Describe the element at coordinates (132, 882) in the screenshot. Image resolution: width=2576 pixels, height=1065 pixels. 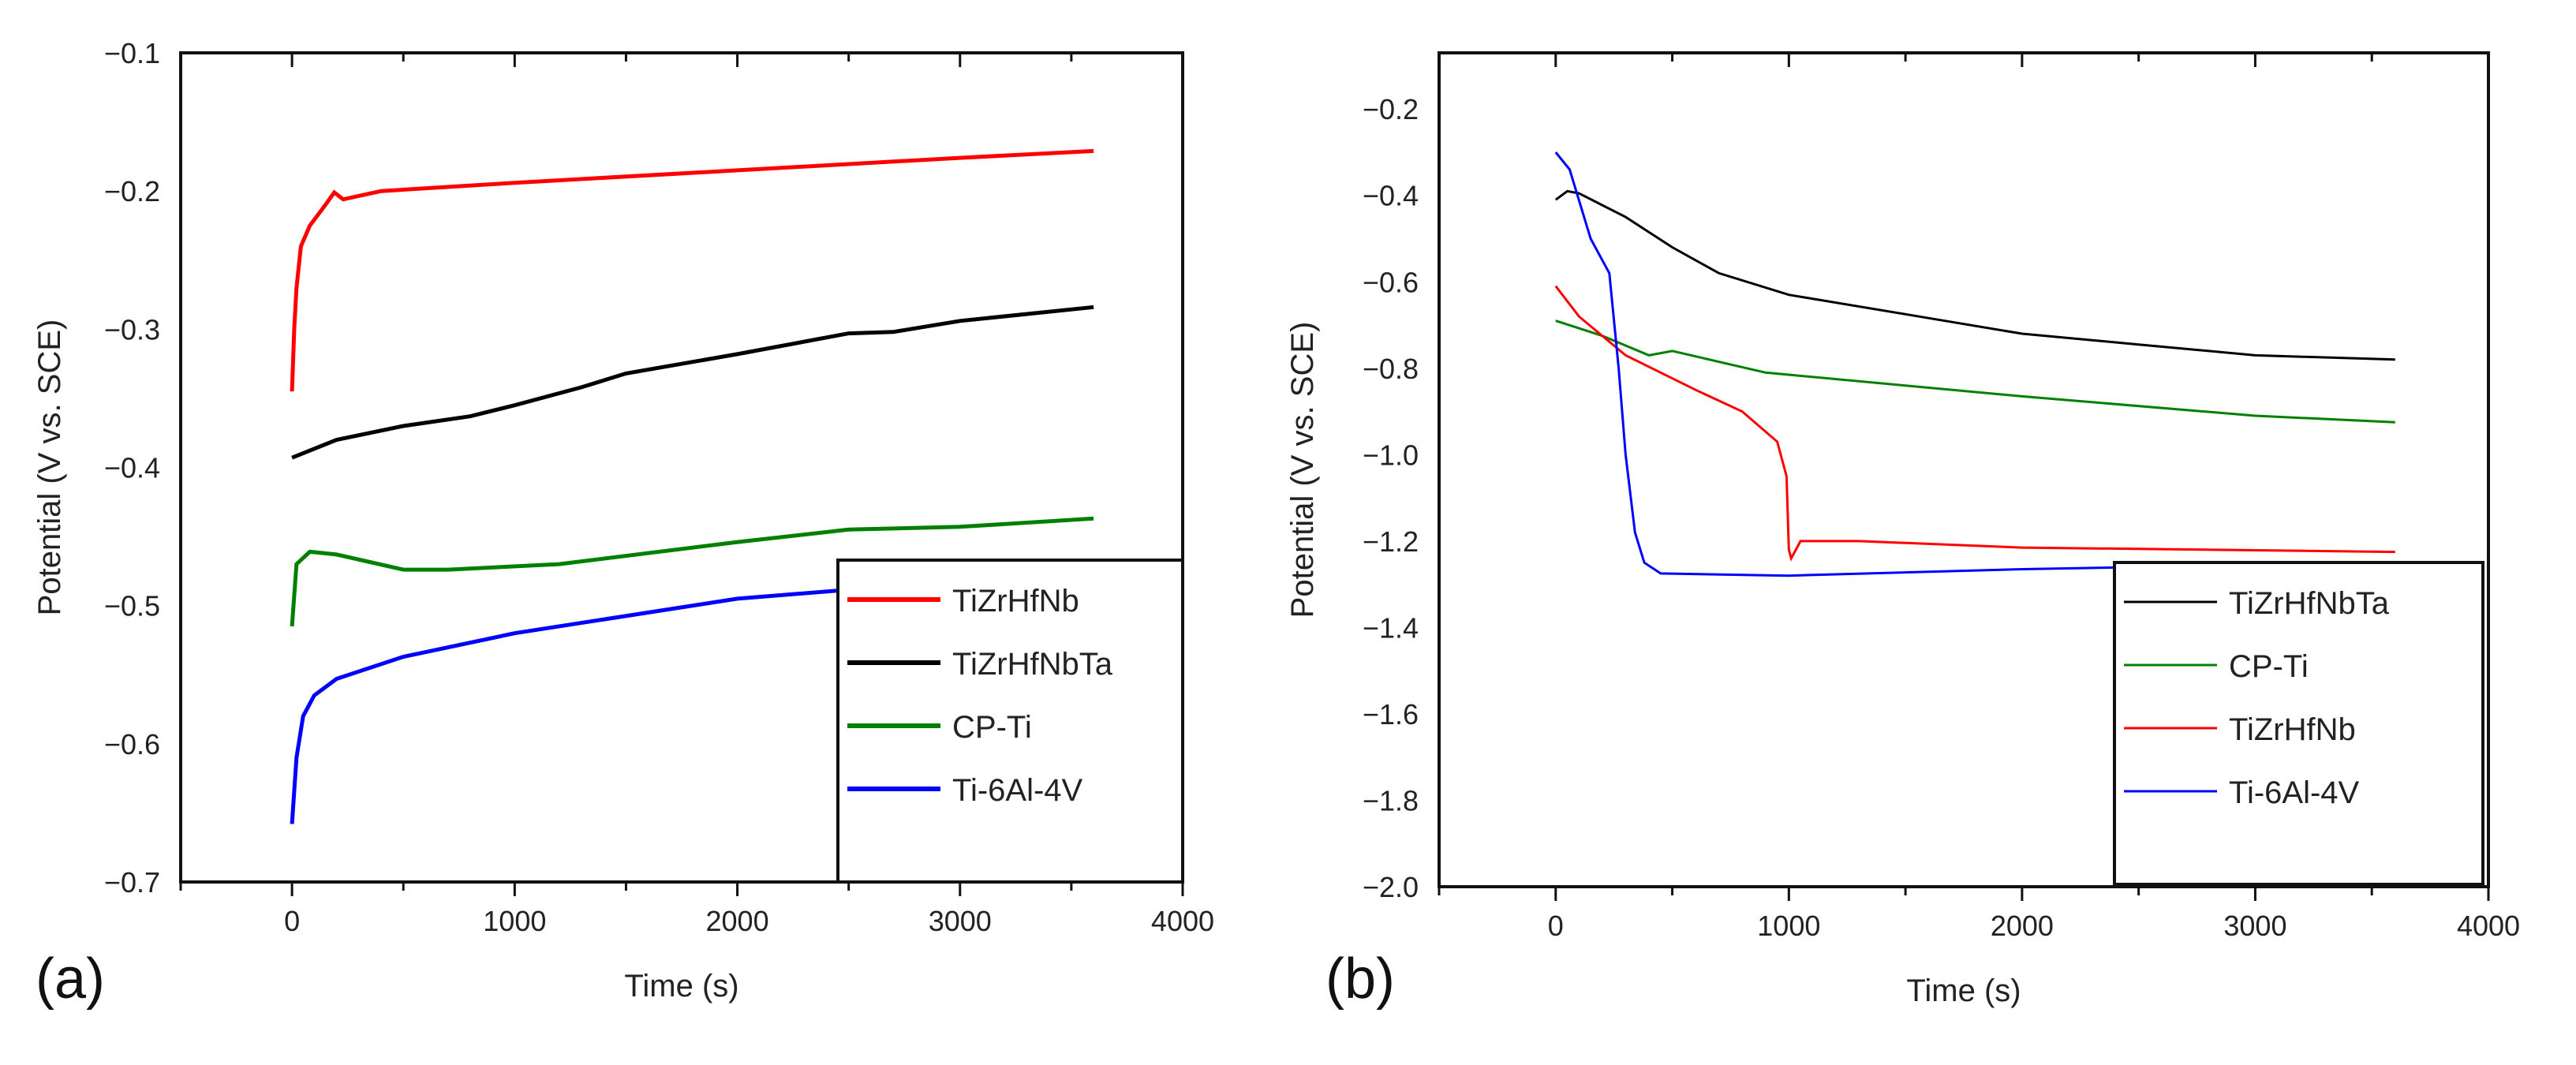
I see `y-tick-label: −0.7` at that location.